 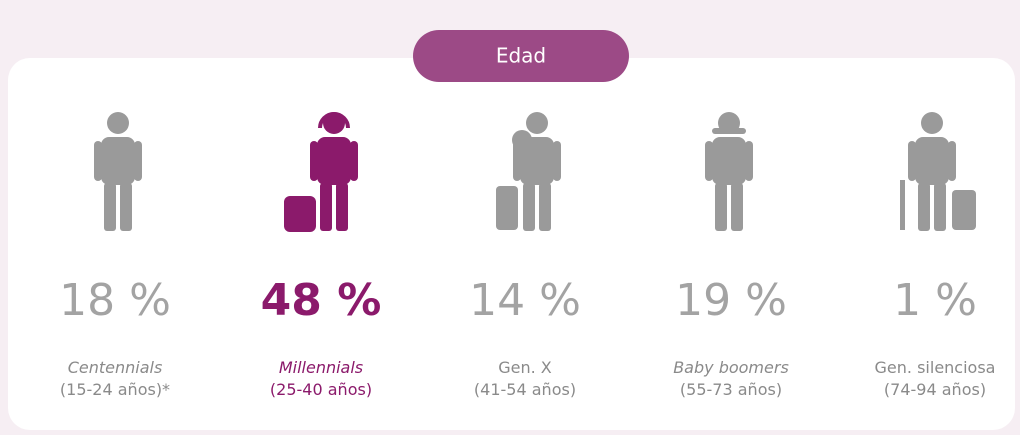 I want to click on percent: 18 %, so click(x=115, y=300).